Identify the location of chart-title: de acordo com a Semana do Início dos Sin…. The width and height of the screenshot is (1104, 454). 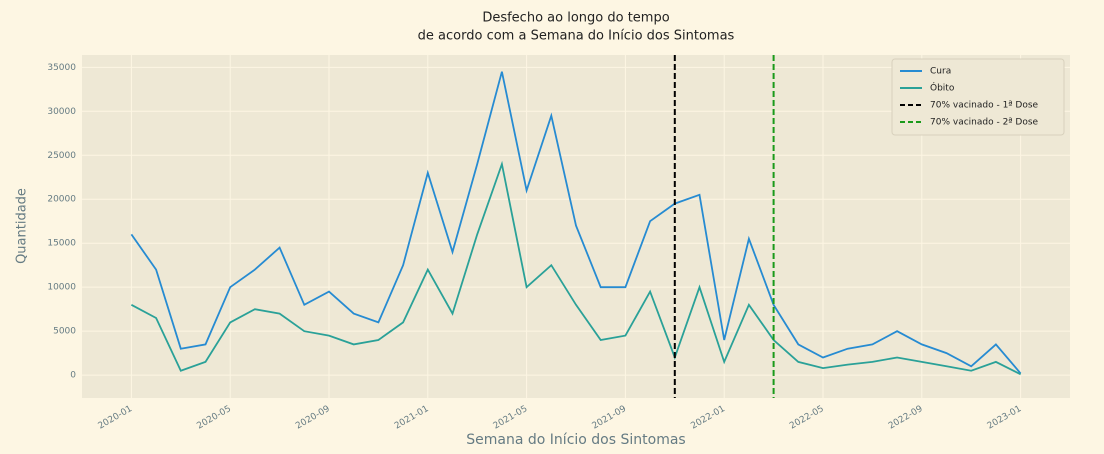
(576, 36).